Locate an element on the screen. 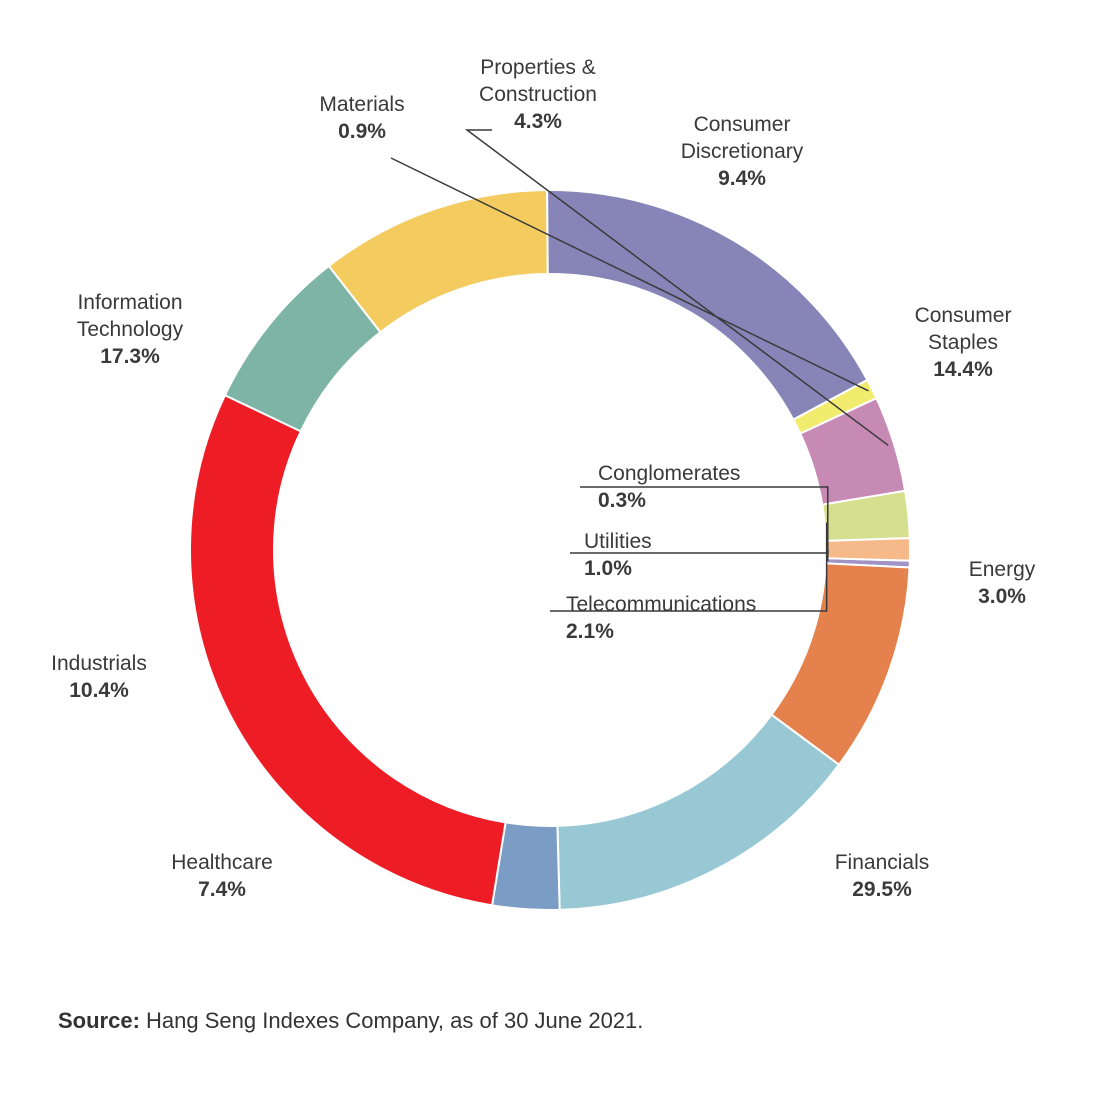 The width and height of the screenshot is (1100, 1100). label-name-healthcare-0: Healthcare is located at coordinates (222, 862).